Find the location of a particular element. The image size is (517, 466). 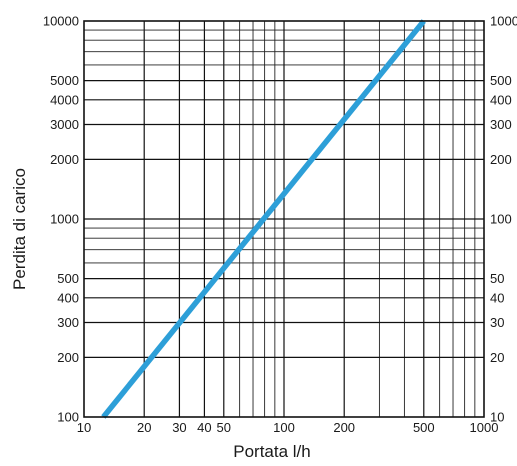

x-axis-label: Portata l/h is located at coordinates (272, 451).